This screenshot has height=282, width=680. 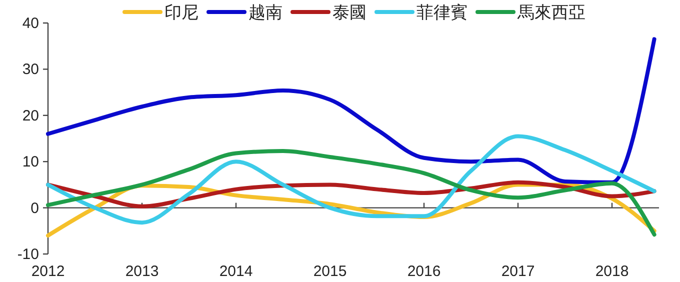 I want to click on x-tick-label: 2016, so click(x=424, y=271).